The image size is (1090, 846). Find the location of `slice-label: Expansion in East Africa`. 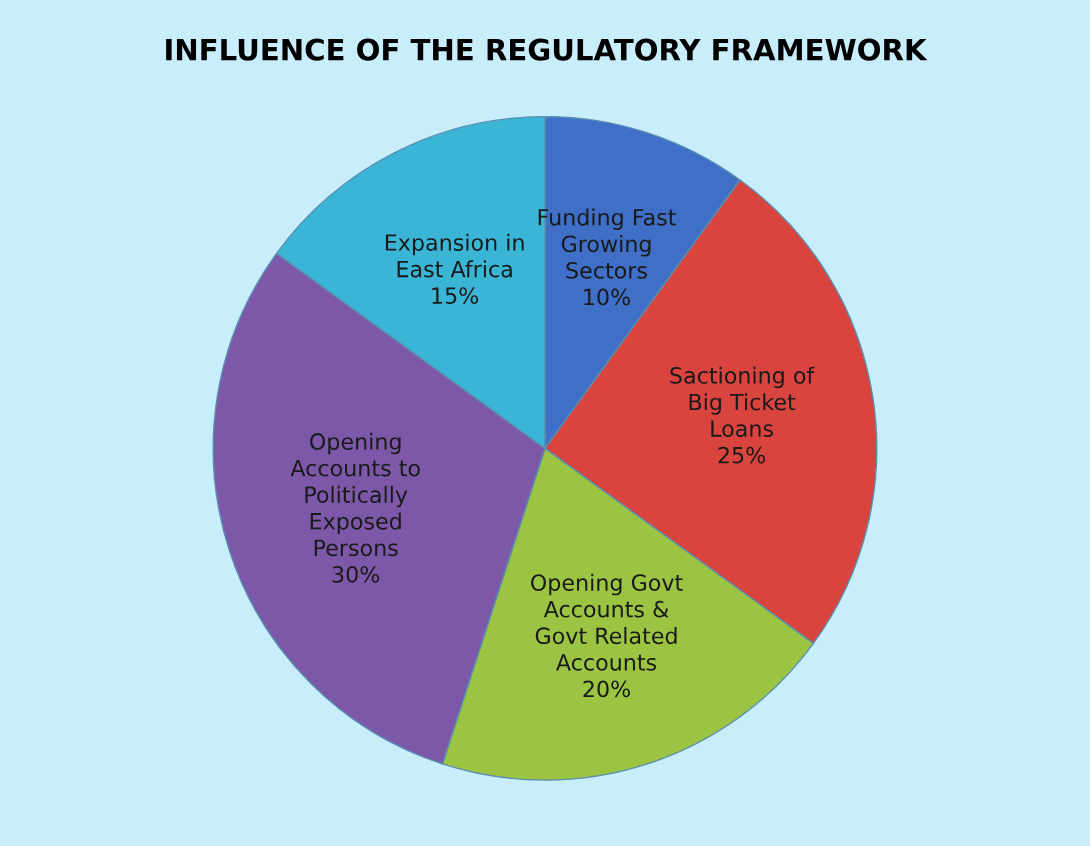

slice-label: Expansion in East Africa is located at coordinates (454, 255).